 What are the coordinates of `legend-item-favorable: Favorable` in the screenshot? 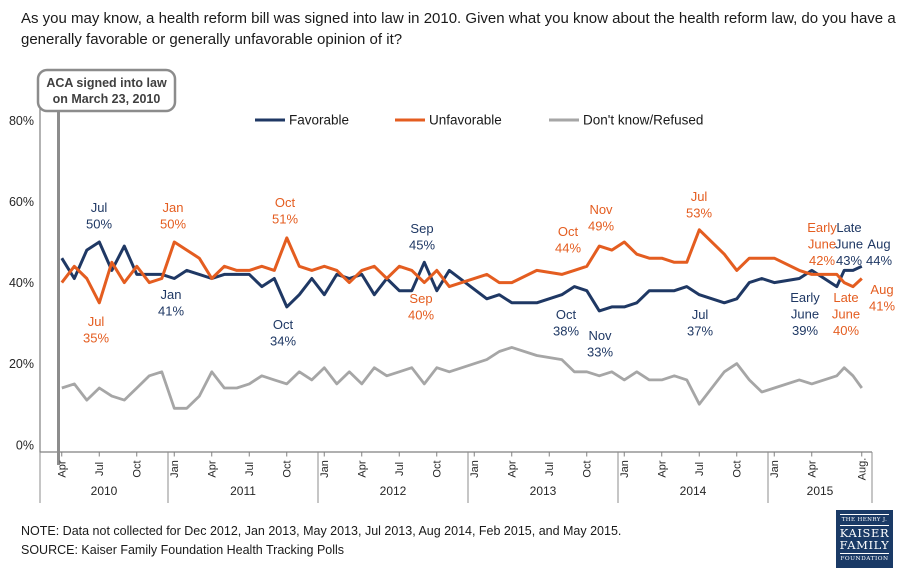 It's located at (302, 120).